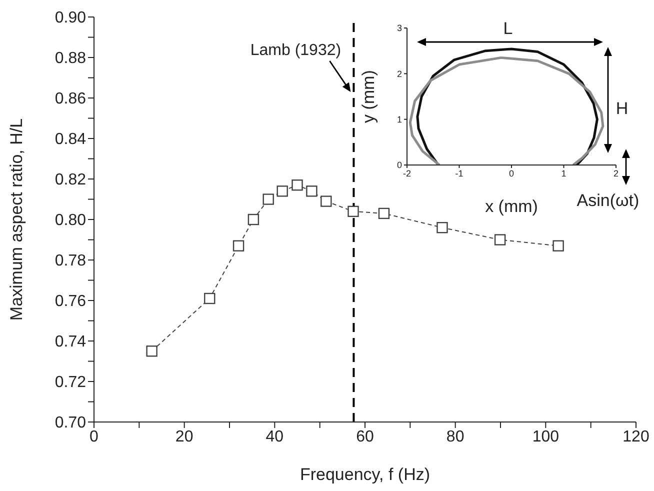 This screenshot has height=491, width=654. What do you see at coordinates (455, 437) in the screenshot?
I see `x-tick-label: 80` at bounding box center [455, 437].